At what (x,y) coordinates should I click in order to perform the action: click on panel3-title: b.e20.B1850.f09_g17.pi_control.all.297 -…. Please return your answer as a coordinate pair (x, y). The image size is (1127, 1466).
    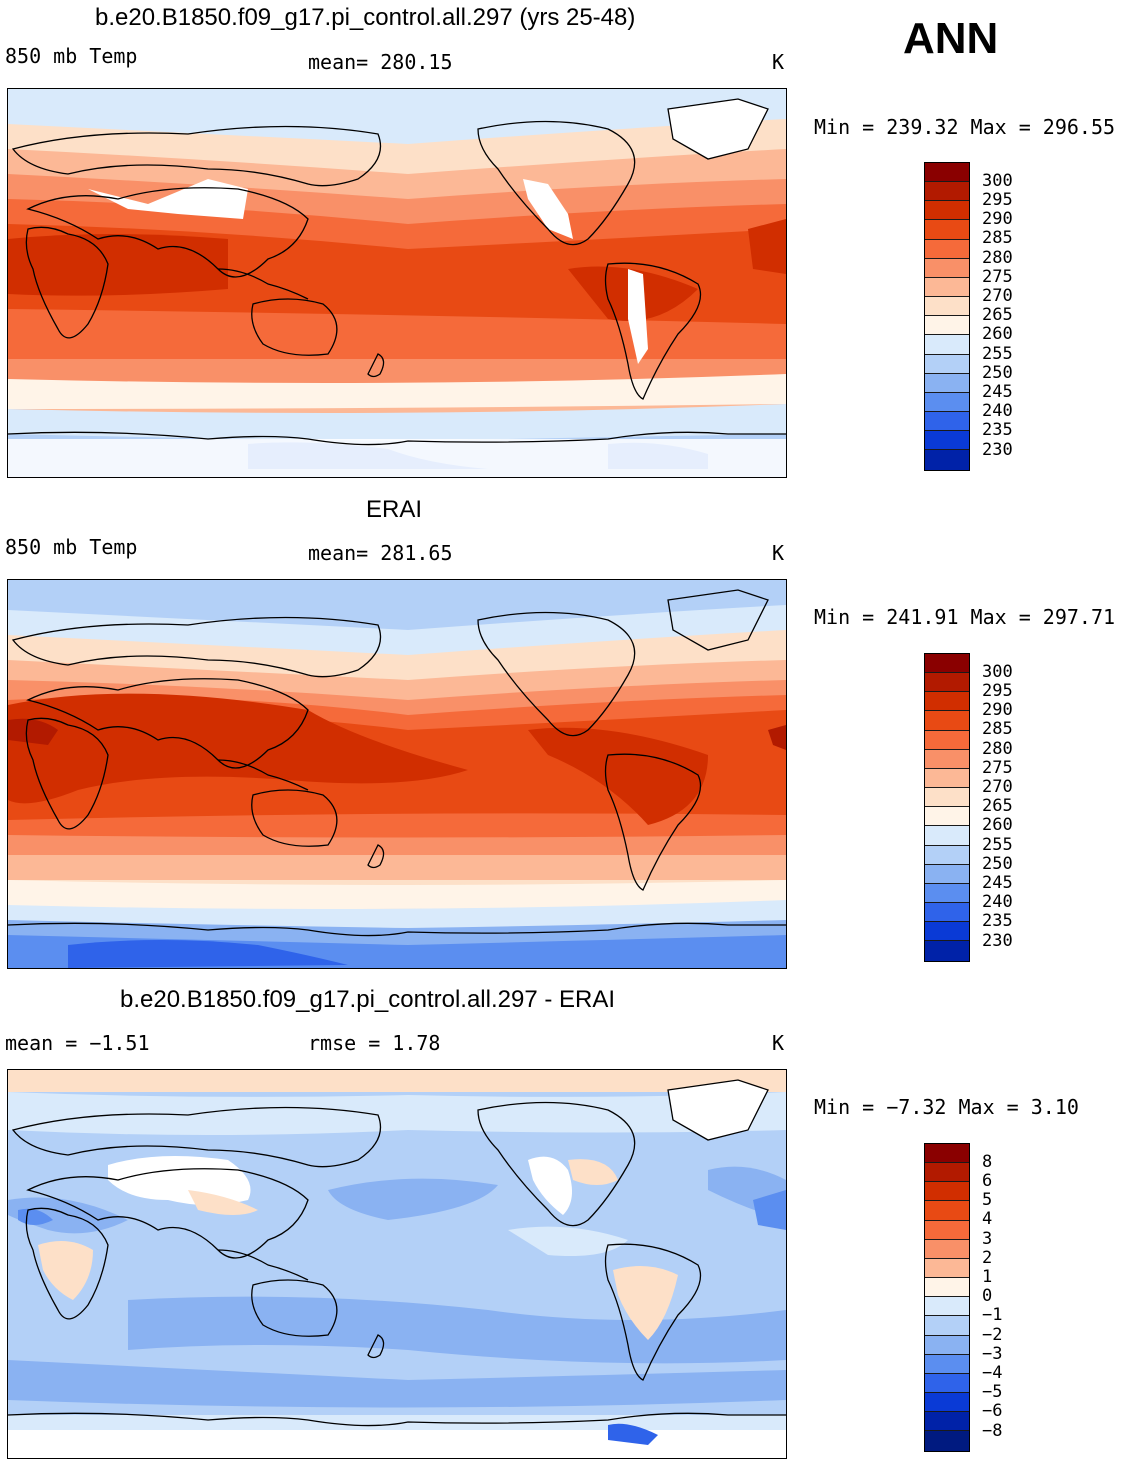
    Looking at the image, I should click on (368, 999).